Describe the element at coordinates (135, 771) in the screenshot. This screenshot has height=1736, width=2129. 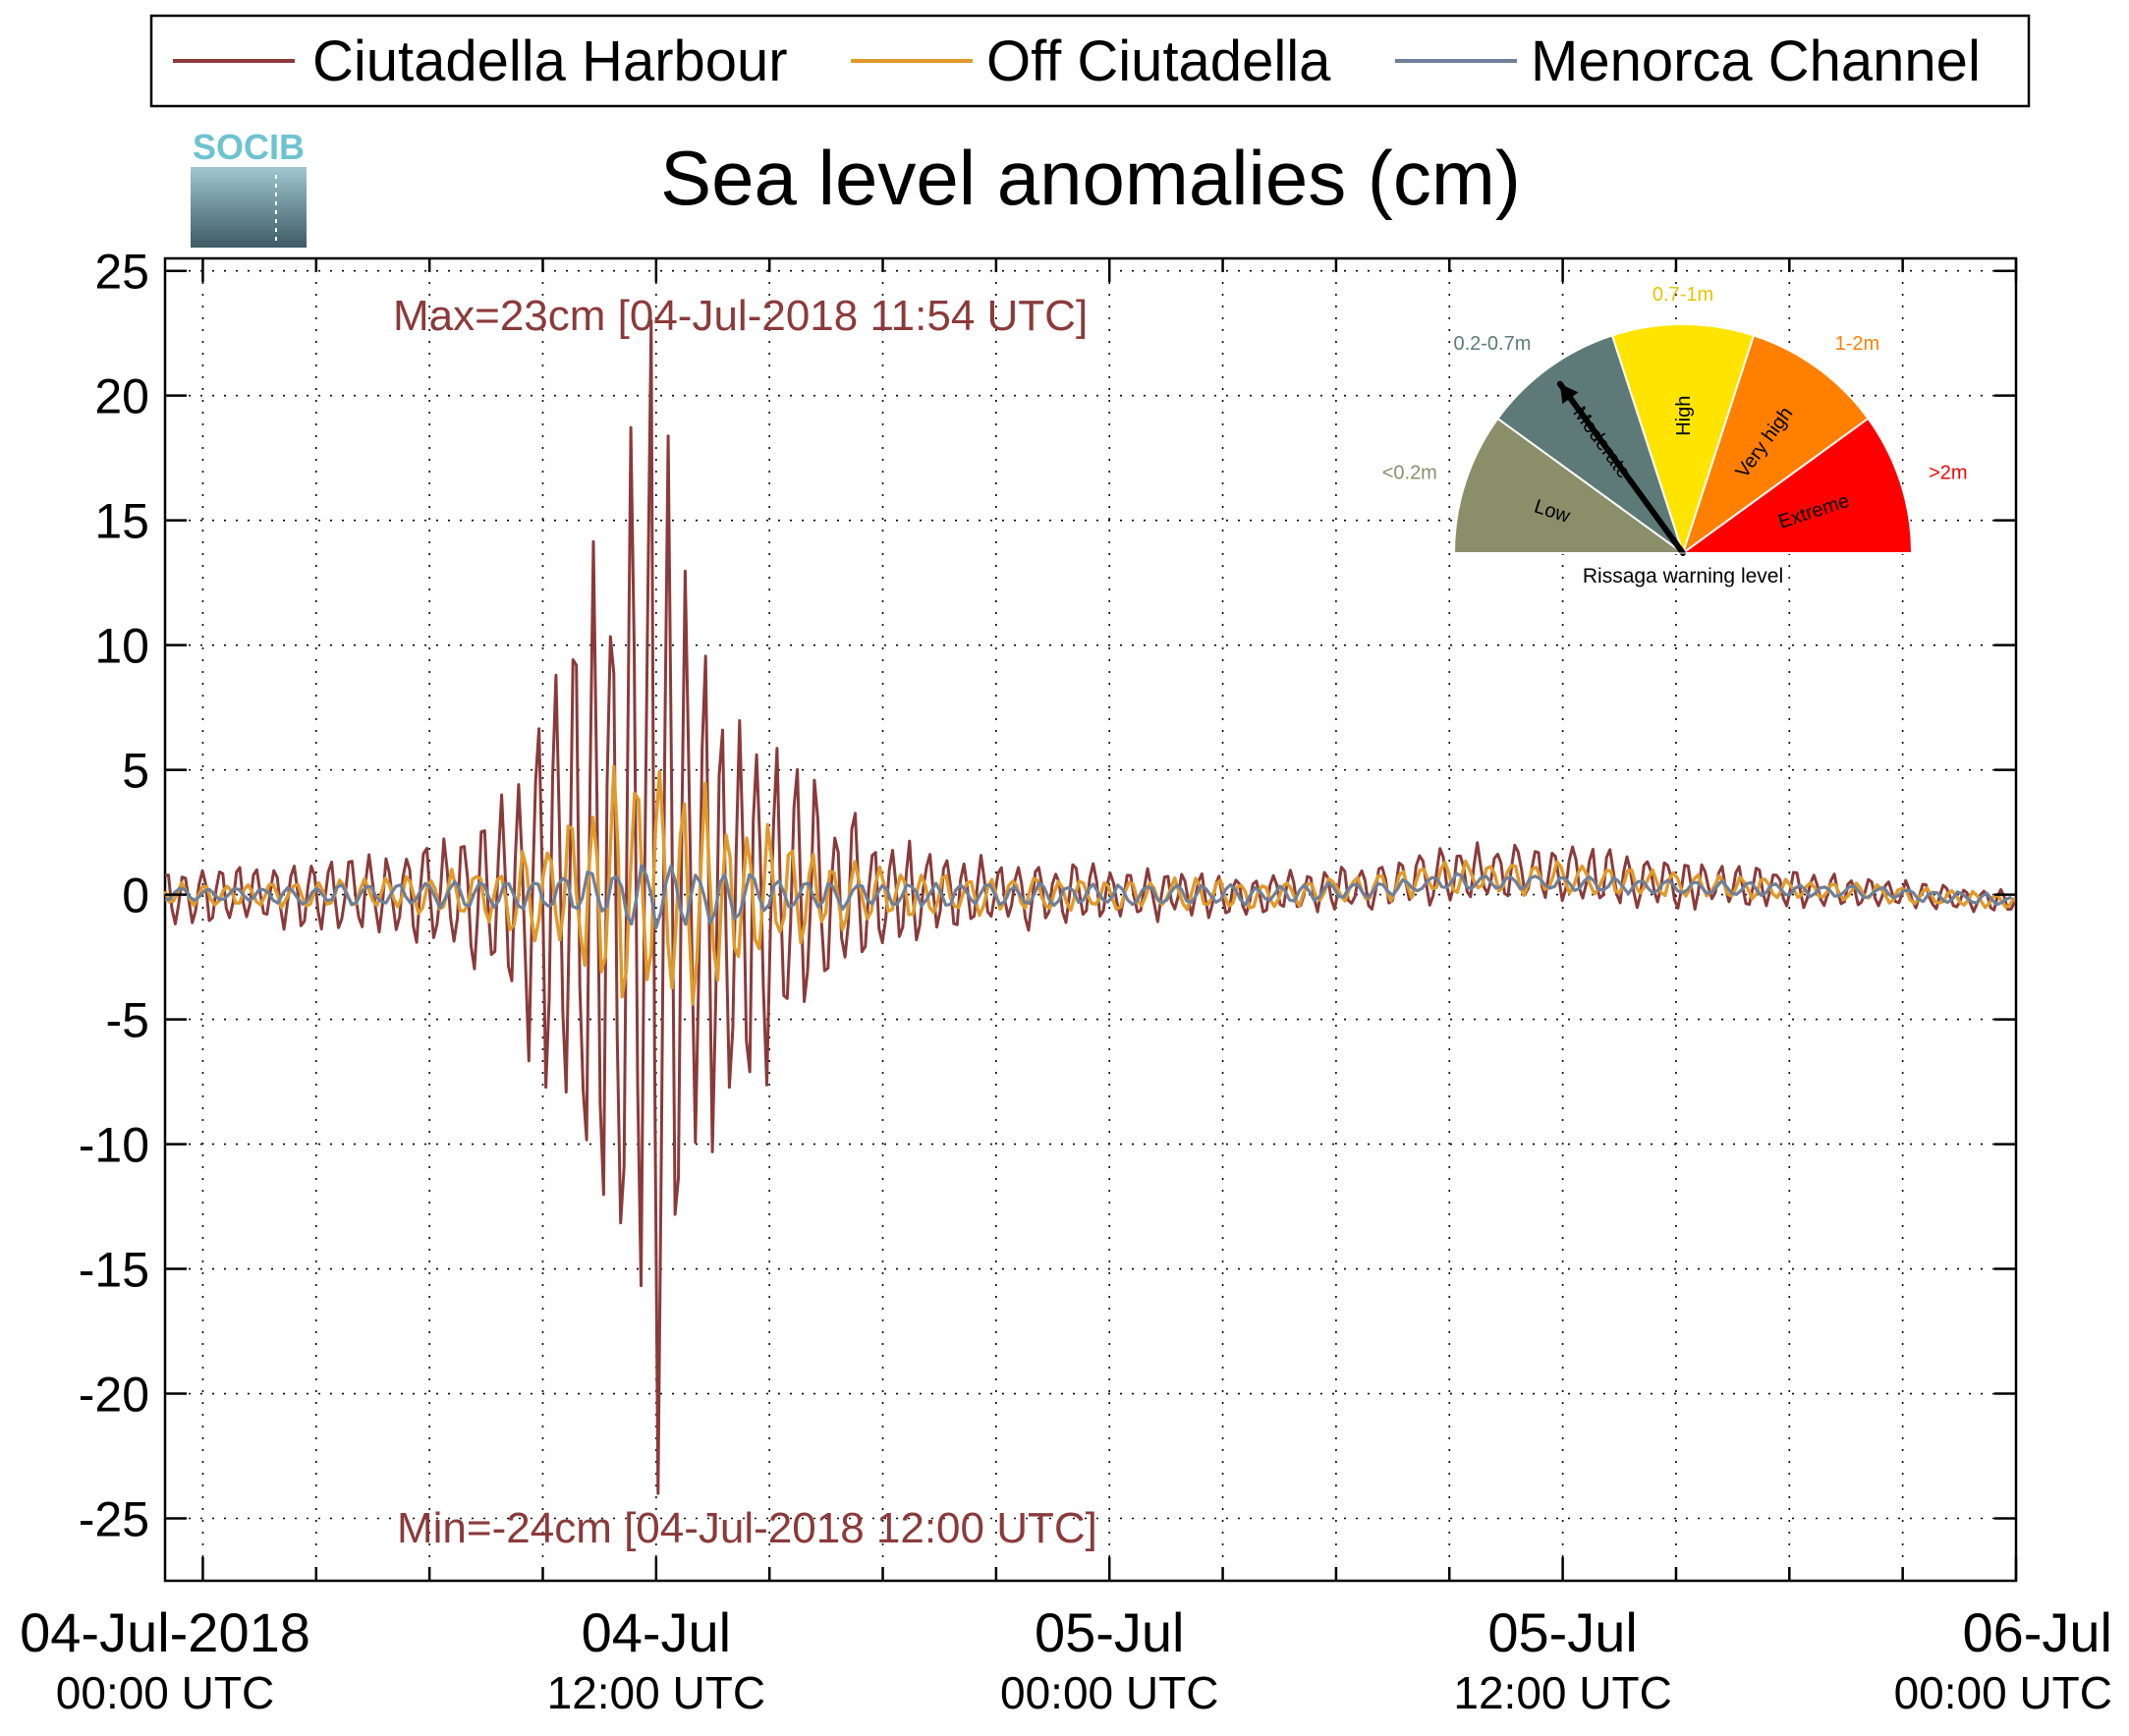
I see `y-tick-label-4: 5` at that location.